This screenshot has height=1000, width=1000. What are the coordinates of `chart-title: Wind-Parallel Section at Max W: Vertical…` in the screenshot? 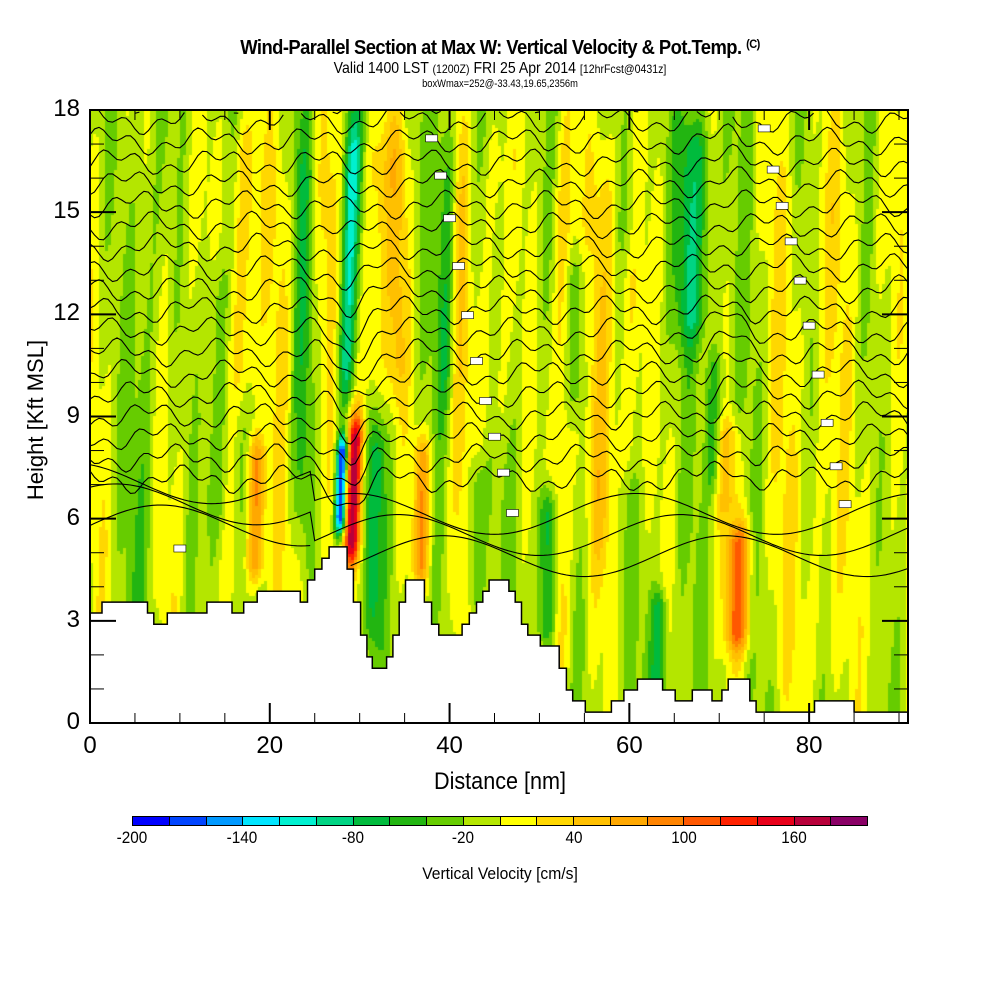 It's located at (500, 48).